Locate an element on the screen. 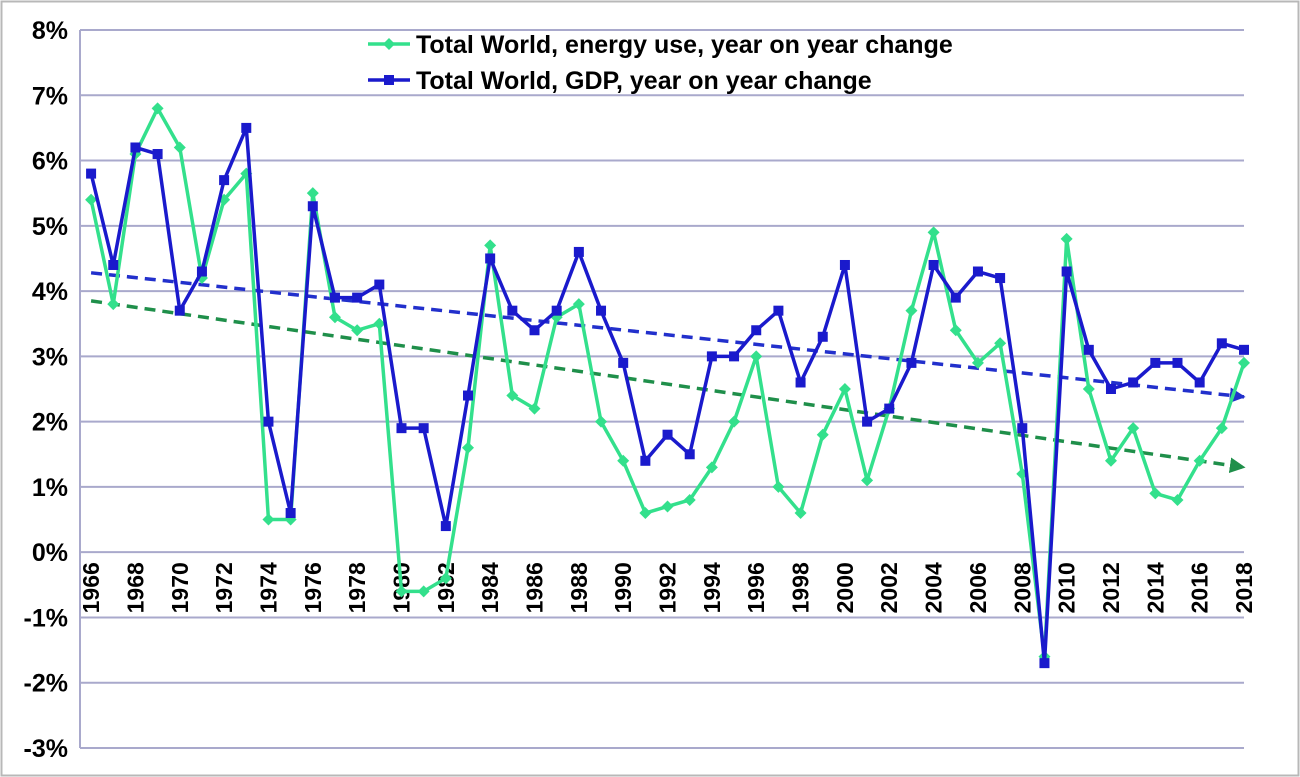  point-gdp-2003 is located at coordinates (911, 362).